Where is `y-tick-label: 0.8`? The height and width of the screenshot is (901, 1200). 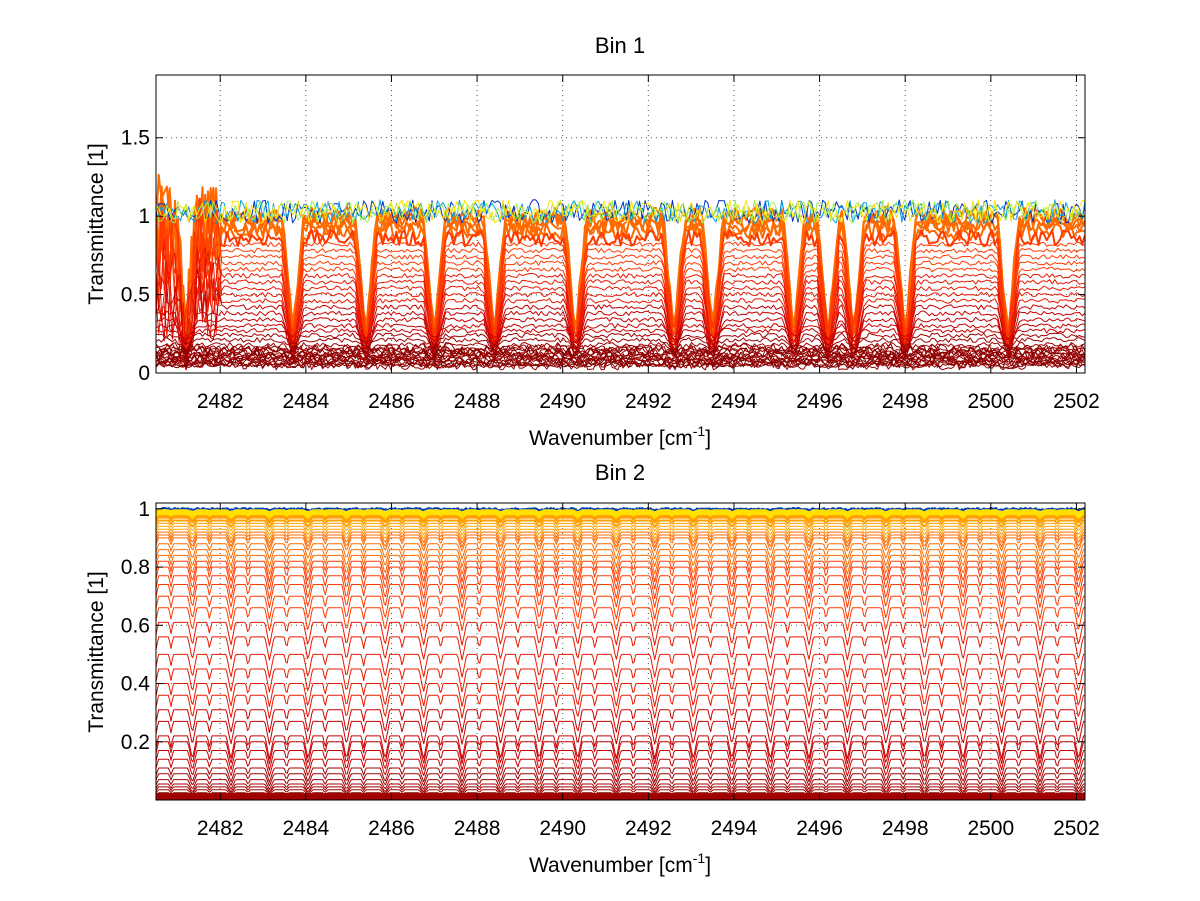 y-tick-label: 0.8 is located at coordinates (135, 567).